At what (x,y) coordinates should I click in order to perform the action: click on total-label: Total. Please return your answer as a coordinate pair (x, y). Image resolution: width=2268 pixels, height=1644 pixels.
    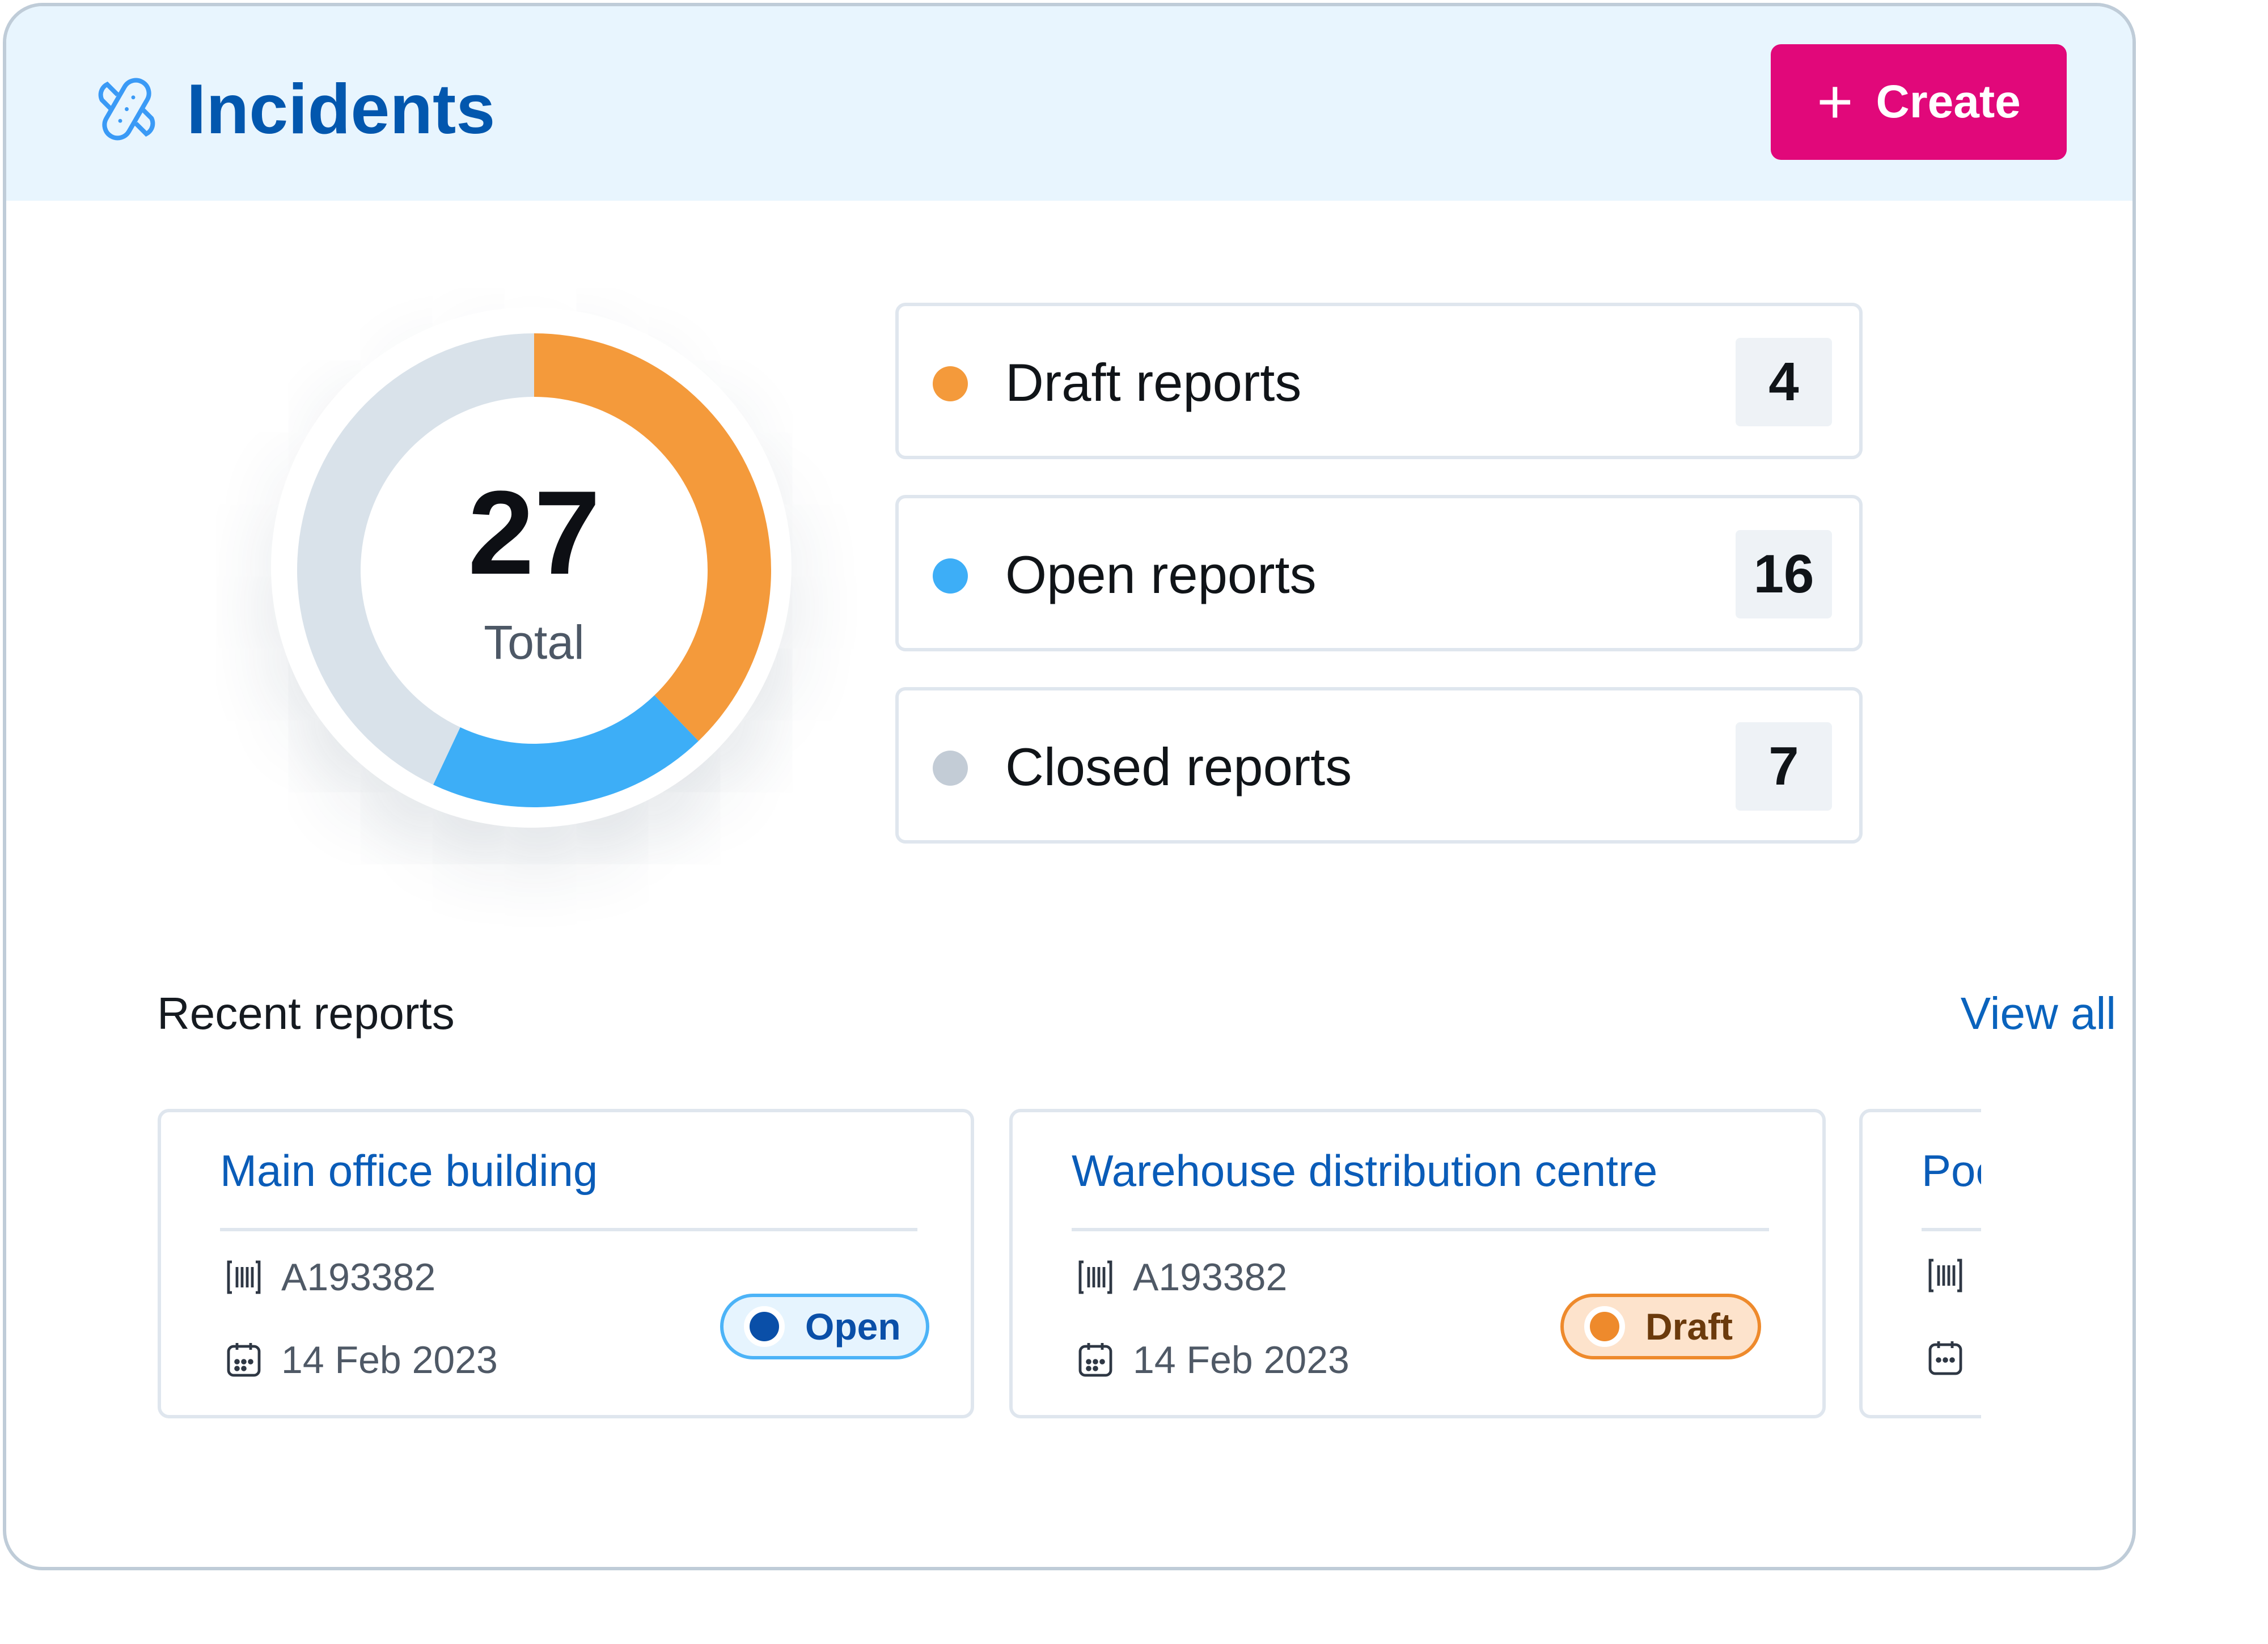
    Looking at the image, I should click on (534, 642).